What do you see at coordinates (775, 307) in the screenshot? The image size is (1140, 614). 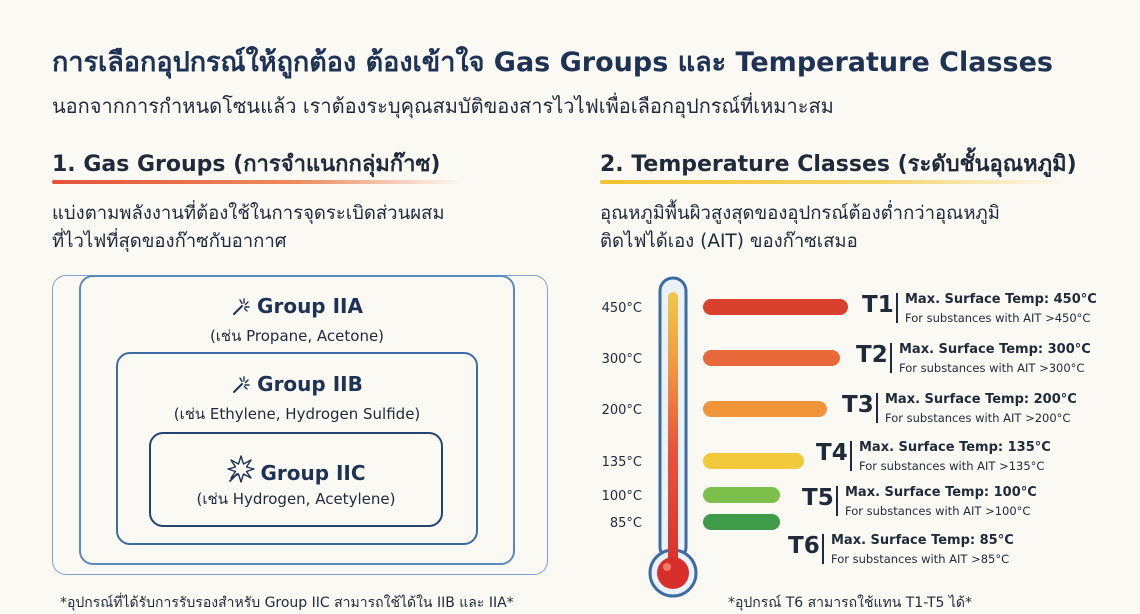 I see `class-bar-t1` at bounding box center [775, 307].